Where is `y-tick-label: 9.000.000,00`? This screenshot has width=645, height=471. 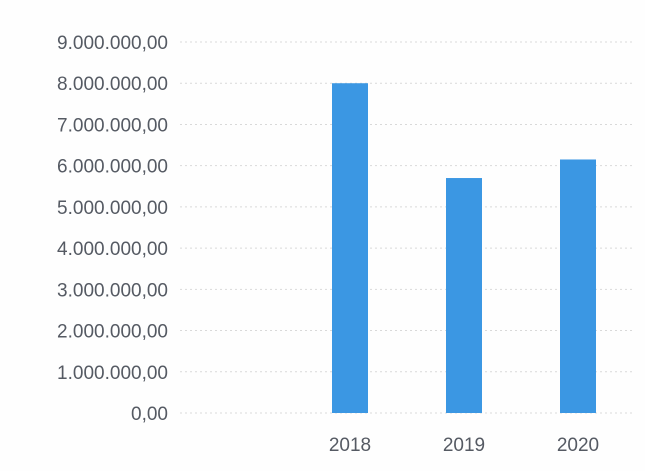 y-tick-label: 9.000.000,00 is located at coordinates (112, 43).